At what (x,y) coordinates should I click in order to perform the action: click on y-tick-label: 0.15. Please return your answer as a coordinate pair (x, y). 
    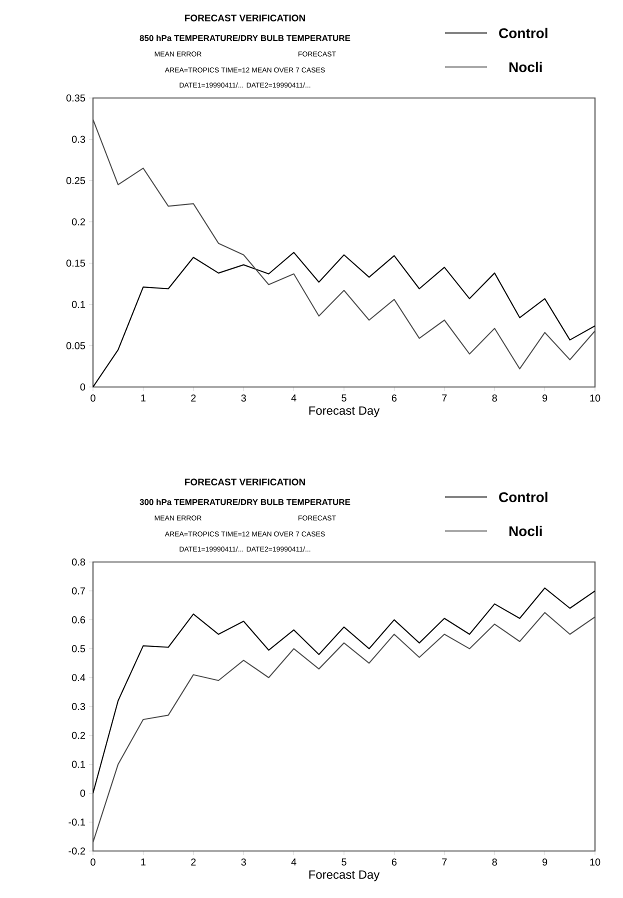
    Looking at the image, I should click on (76, 263).